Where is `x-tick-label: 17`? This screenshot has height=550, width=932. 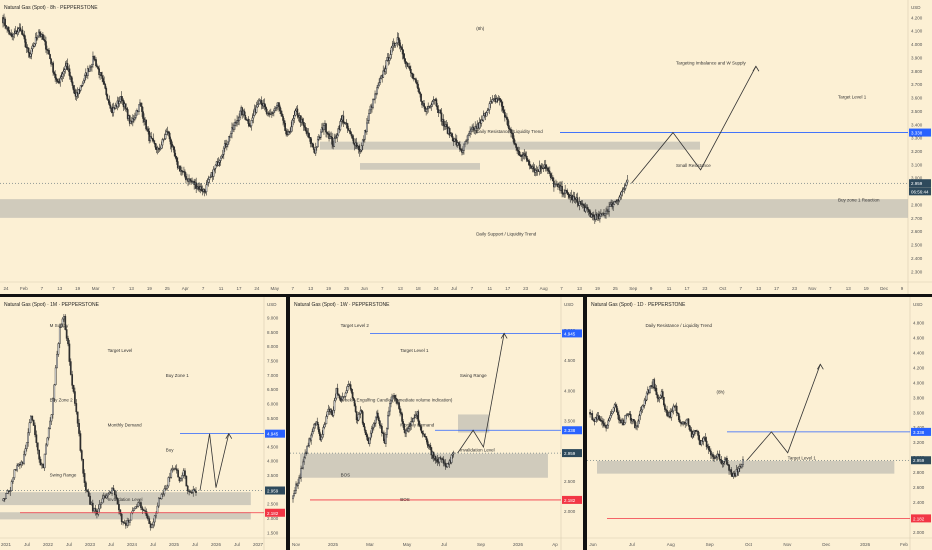
x-tick-label: 17 is located at coordinates (239, 288).